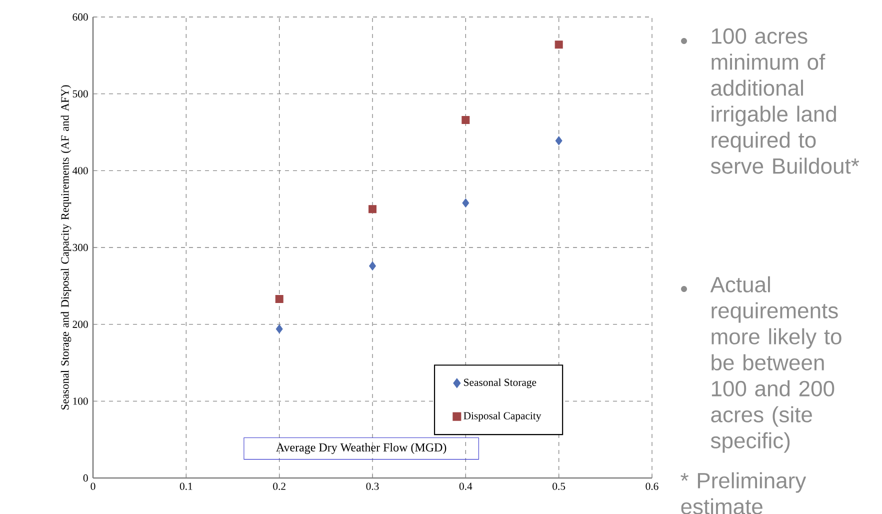 The width and height of the screenshot is (882, 514). What do you see at coordinates (93, 486) in the screenshot?
I see `x-tick-label: 0` at bounding box center [93, 486].